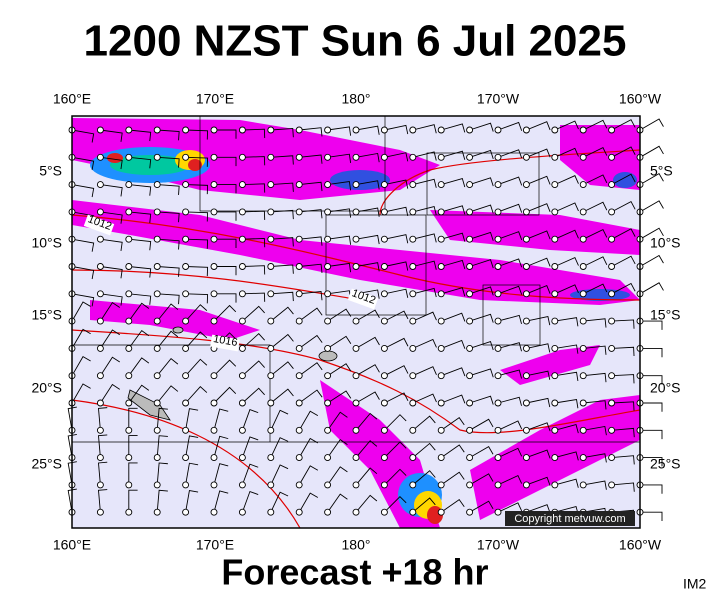 The height and width of the screenshot is (600, 711). I want to click on top-lon-label: 160°W, so click(640, 99).